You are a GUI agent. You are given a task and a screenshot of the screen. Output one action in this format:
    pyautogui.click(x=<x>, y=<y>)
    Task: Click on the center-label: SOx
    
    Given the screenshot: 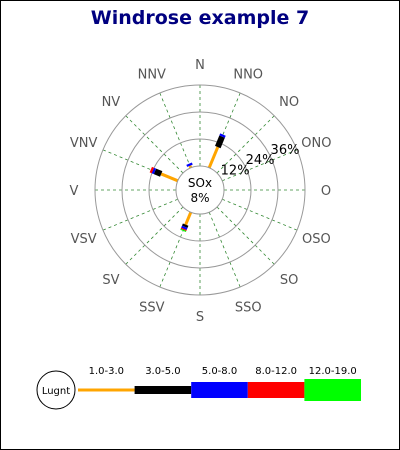 What is the action you would take?
    pyautogui.click(x=200, y=183)
    